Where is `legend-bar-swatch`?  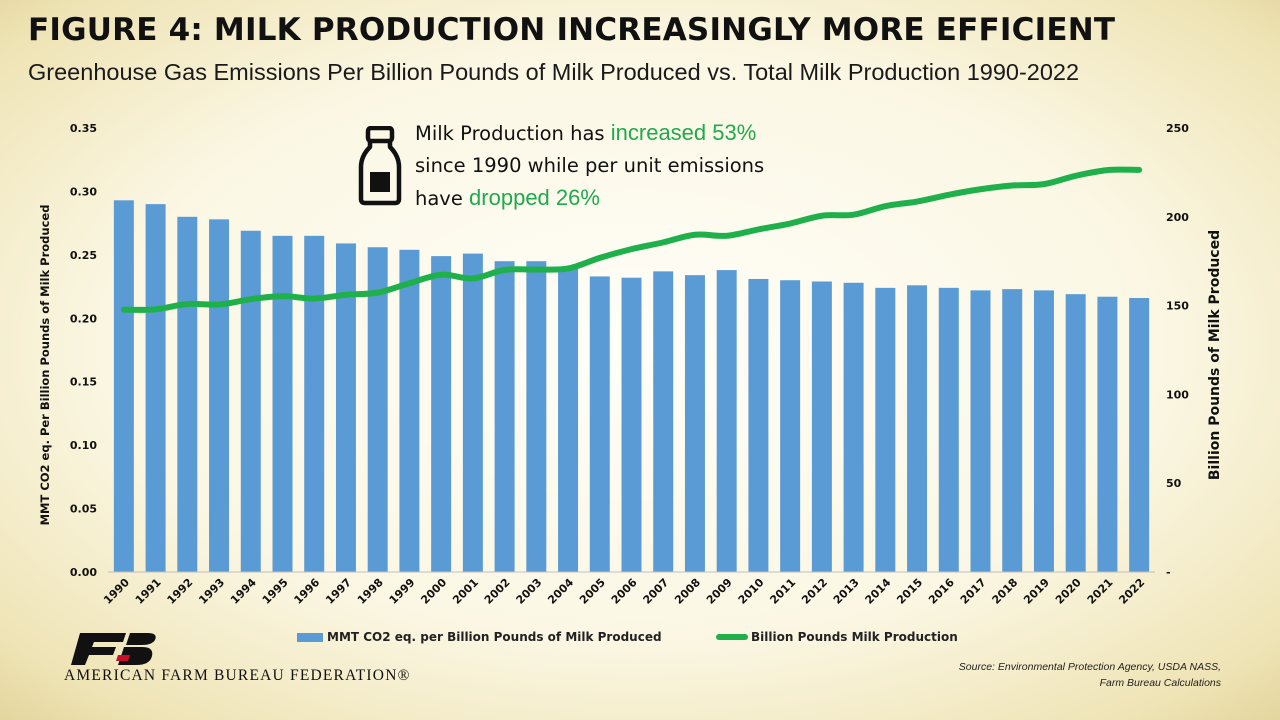
legend-bar-swatch is located at coordinates (310, 637).